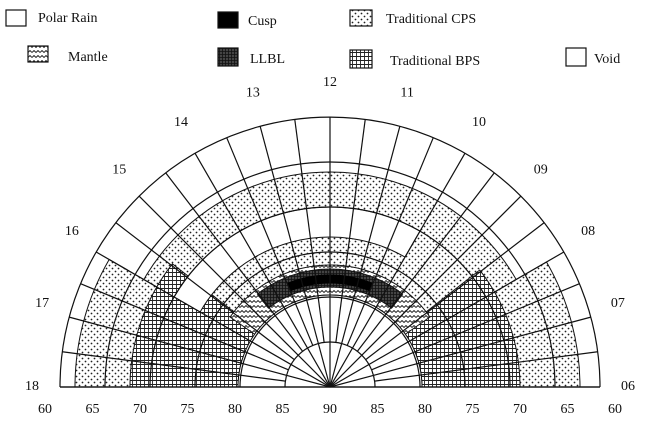  I want to click on hour-label: 13, so click(253, 92).